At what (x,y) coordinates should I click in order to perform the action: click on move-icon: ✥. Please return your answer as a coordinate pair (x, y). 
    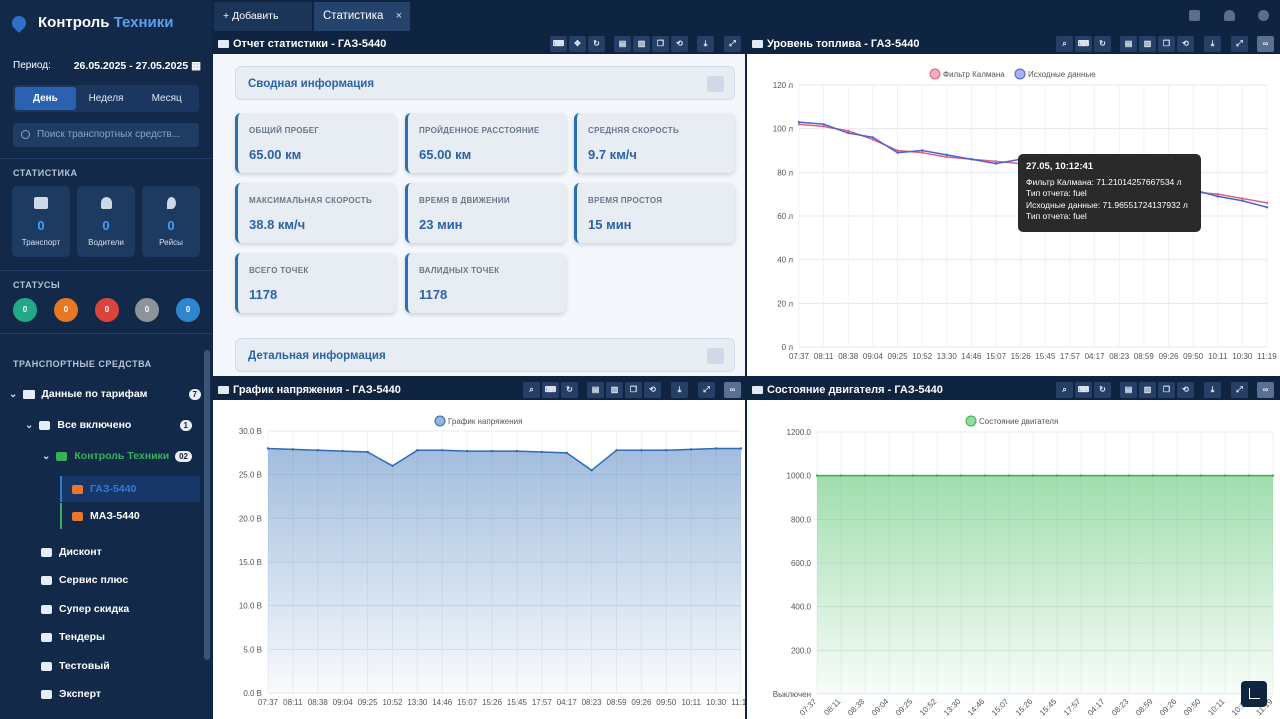
    Looking at the image, I should click on (577, 44).